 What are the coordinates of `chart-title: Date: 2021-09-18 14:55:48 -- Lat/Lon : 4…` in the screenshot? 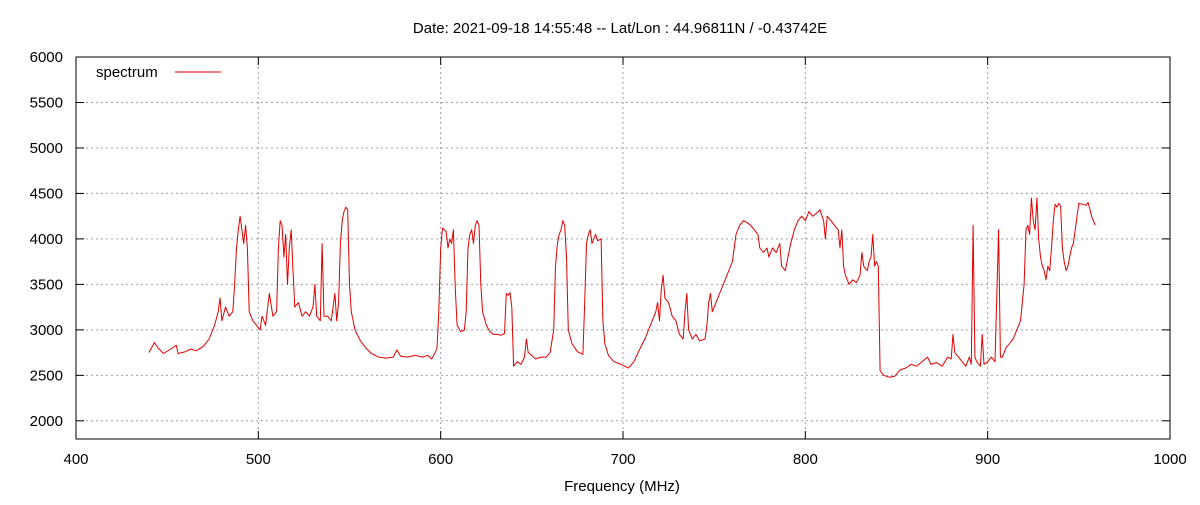 It's located at (620, 28).